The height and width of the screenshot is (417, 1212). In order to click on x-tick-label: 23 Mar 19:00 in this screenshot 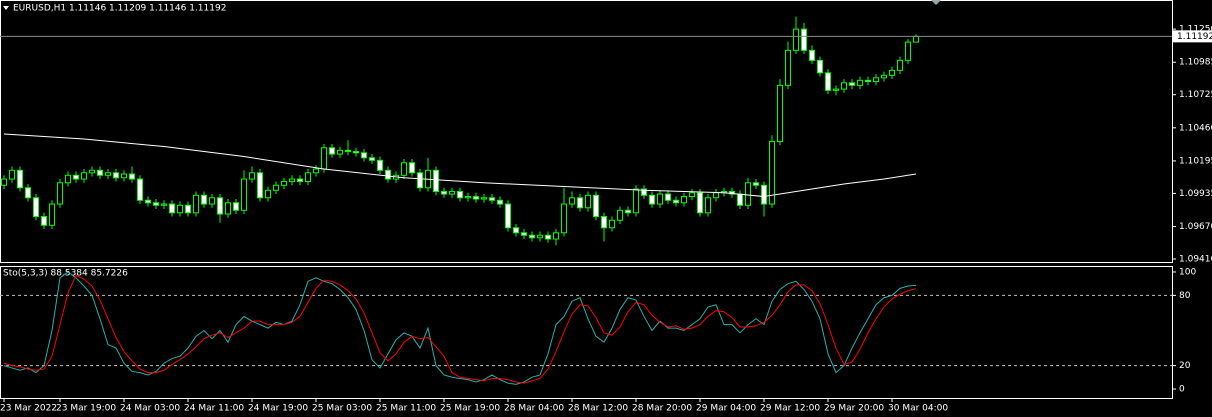, I will do `click(86, 409)`.